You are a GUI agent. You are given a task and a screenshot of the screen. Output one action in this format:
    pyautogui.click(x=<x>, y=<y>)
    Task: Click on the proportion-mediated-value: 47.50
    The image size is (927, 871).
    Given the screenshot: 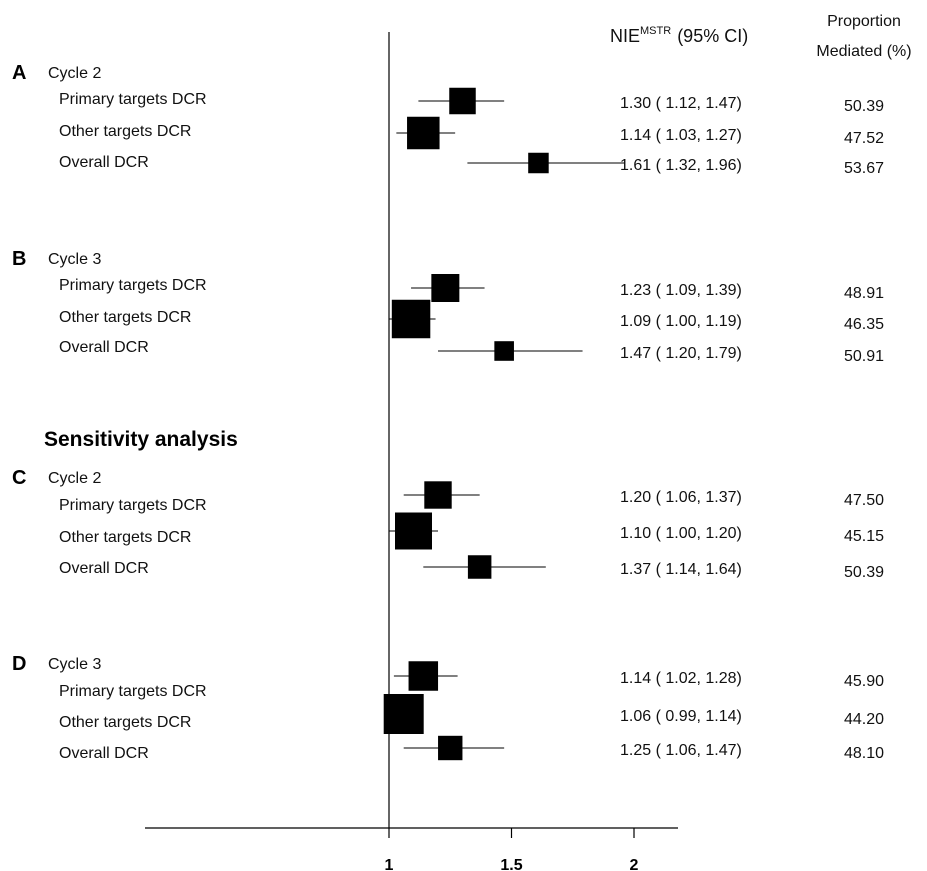 What is the action you would take?
    pyautogui.click(x=864, y=500)
    